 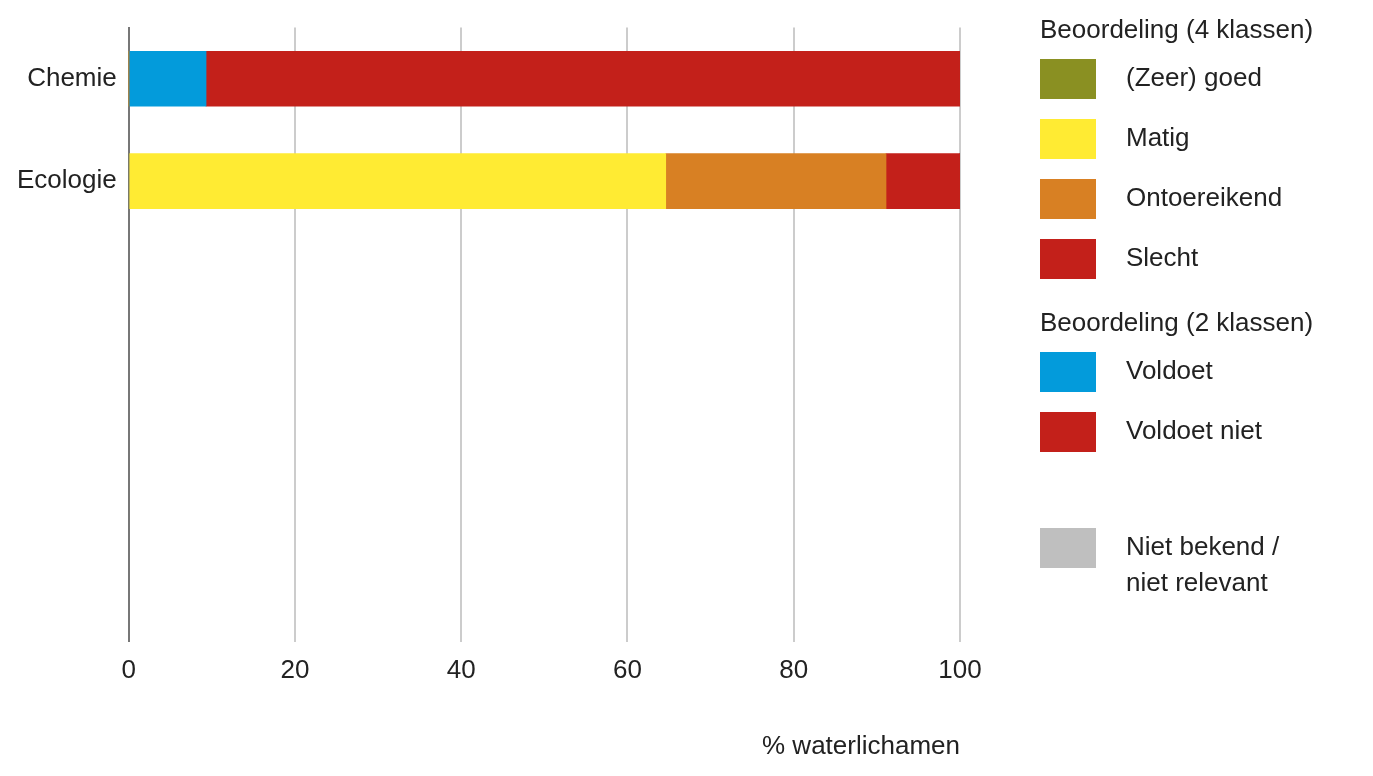 What do you see at coordinates (67, 179) in the screenshot?
I see `y-tick-label: Ecologie` at bounding box center [67, 179].